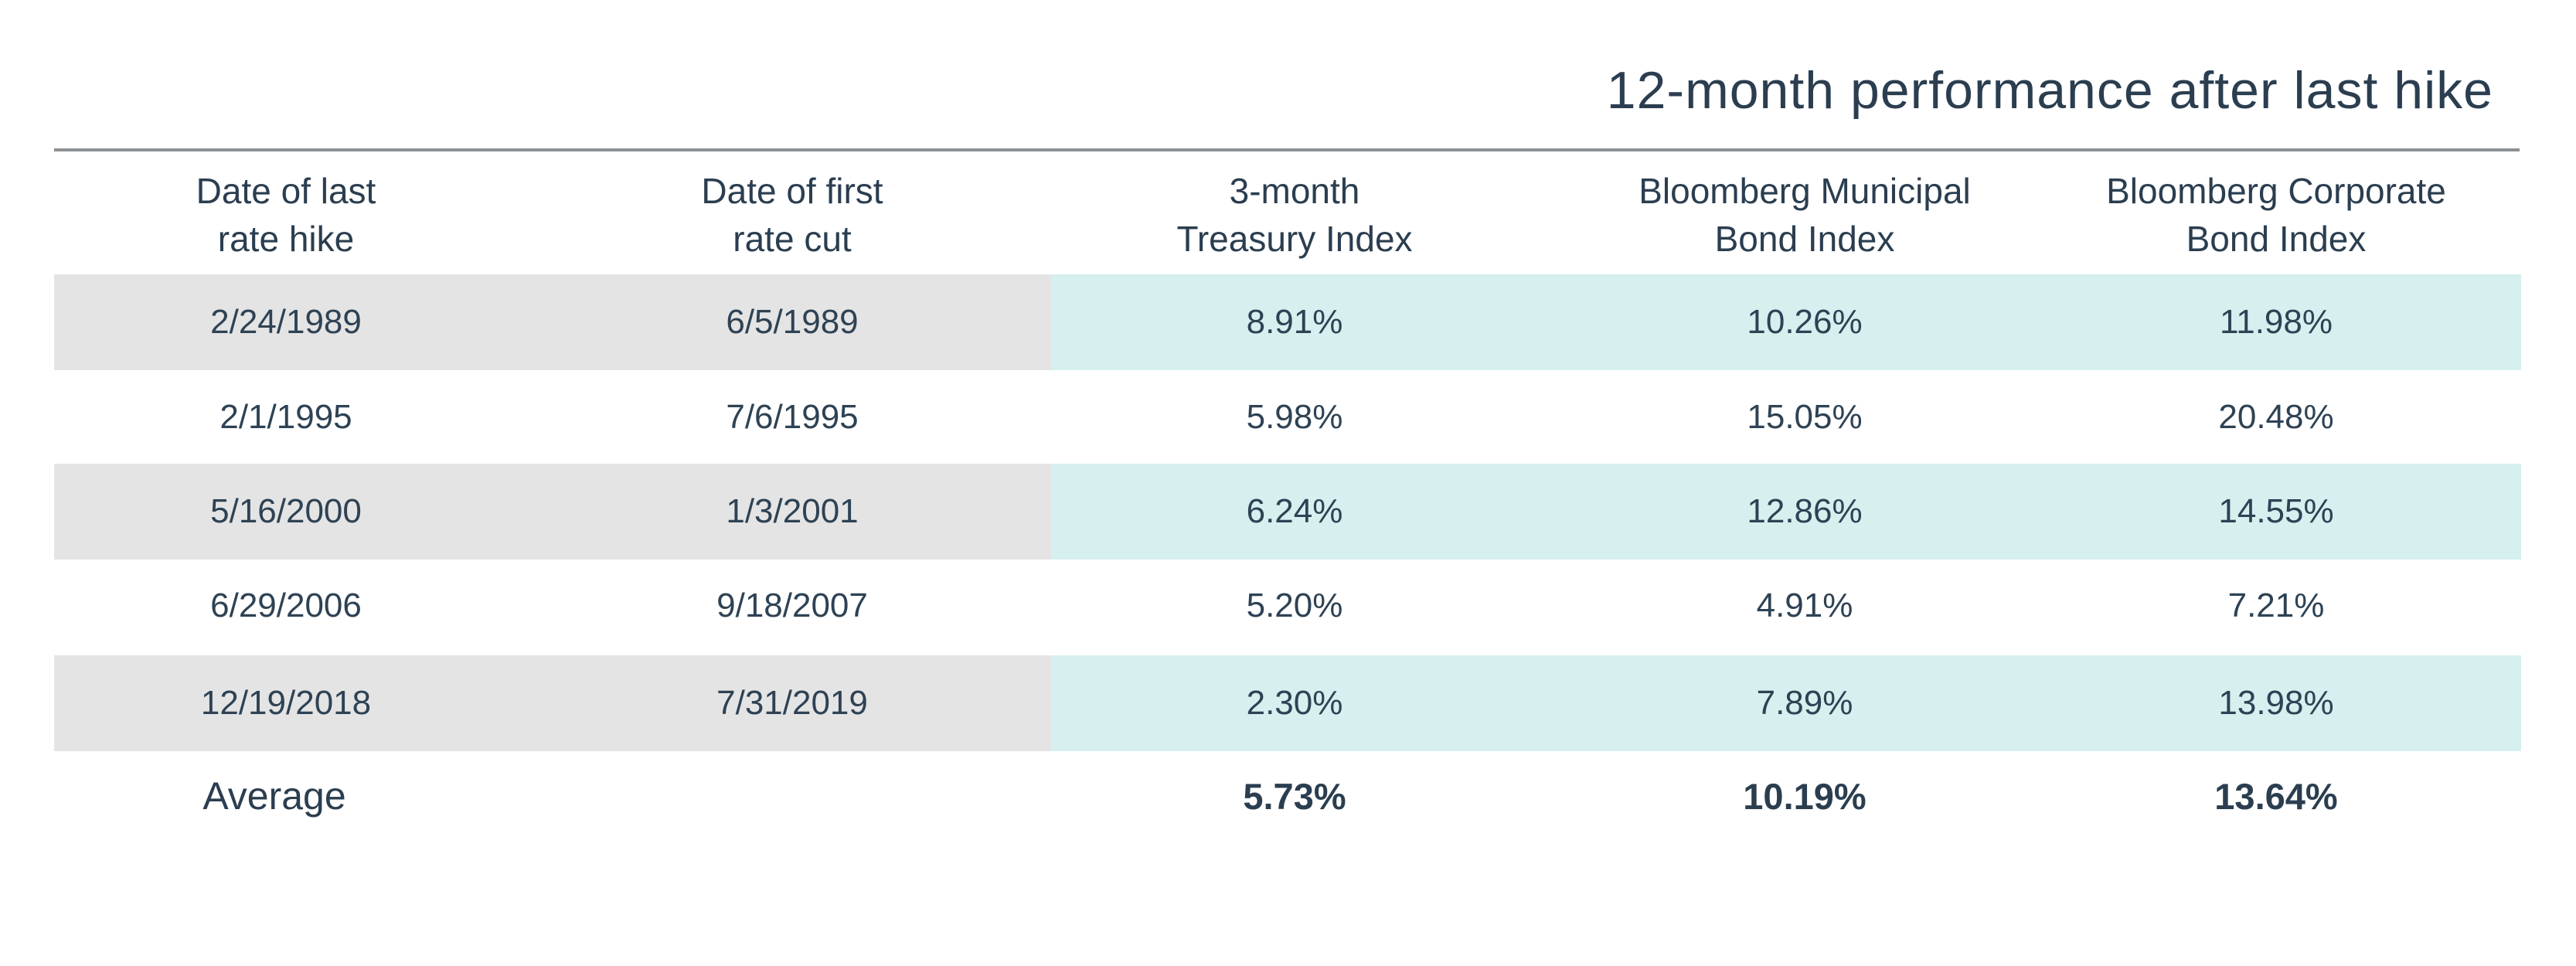 This screenshot has height=966, width=2576. What do you see at coordinates (1294, 214) in the screenshot?
I see `header-treasury: 3-month Treasury Index` at bounding box center [1294, 214].